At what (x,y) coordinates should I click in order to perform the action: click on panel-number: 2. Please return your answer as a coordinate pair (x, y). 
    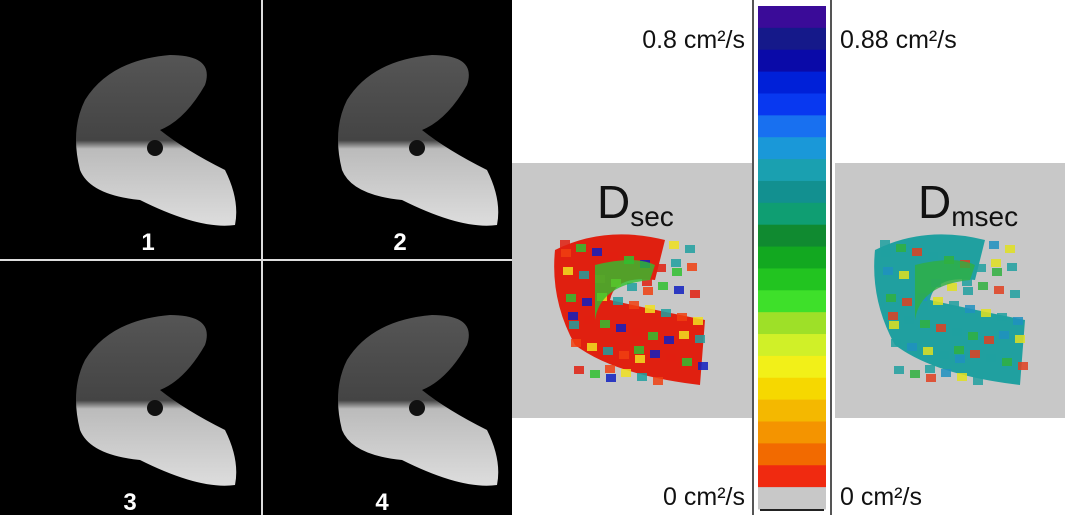
    Looking at the image, I should click on (399, 242).